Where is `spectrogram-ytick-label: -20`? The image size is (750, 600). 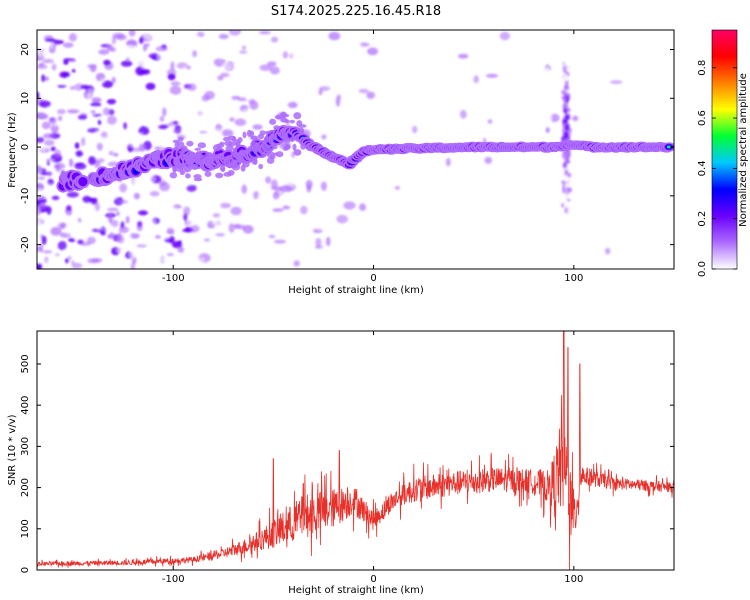 spectrogram-ytick-label: -20 is located at coordinates (25, 244).